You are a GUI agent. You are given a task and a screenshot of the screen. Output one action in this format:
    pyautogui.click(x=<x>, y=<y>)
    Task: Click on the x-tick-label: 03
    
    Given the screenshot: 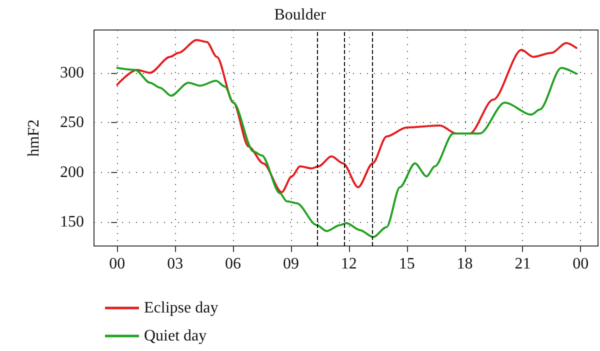 What is the action you would take?
    pyautogui.click(x=175, y=264)
    